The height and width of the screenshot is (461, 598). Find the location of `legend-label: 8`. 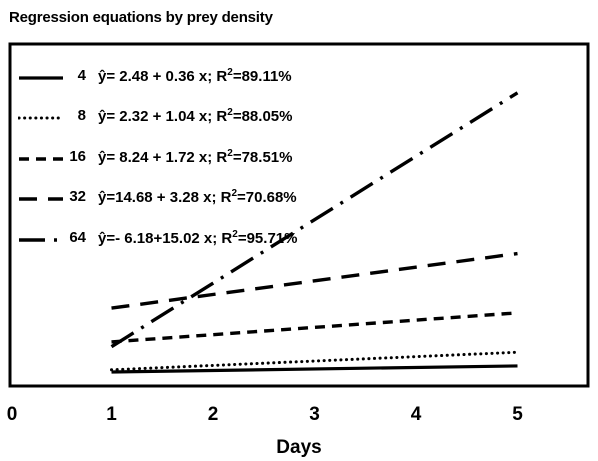

legend-label: 8 is located at coordinates (81, 115).